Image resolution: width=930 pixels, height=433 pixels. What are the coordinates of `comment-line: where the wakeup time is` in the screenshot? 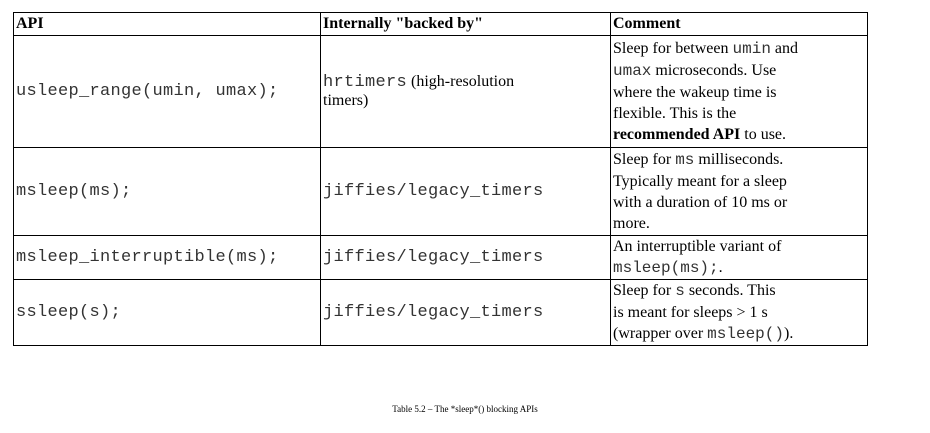 It's located at (695, 92).